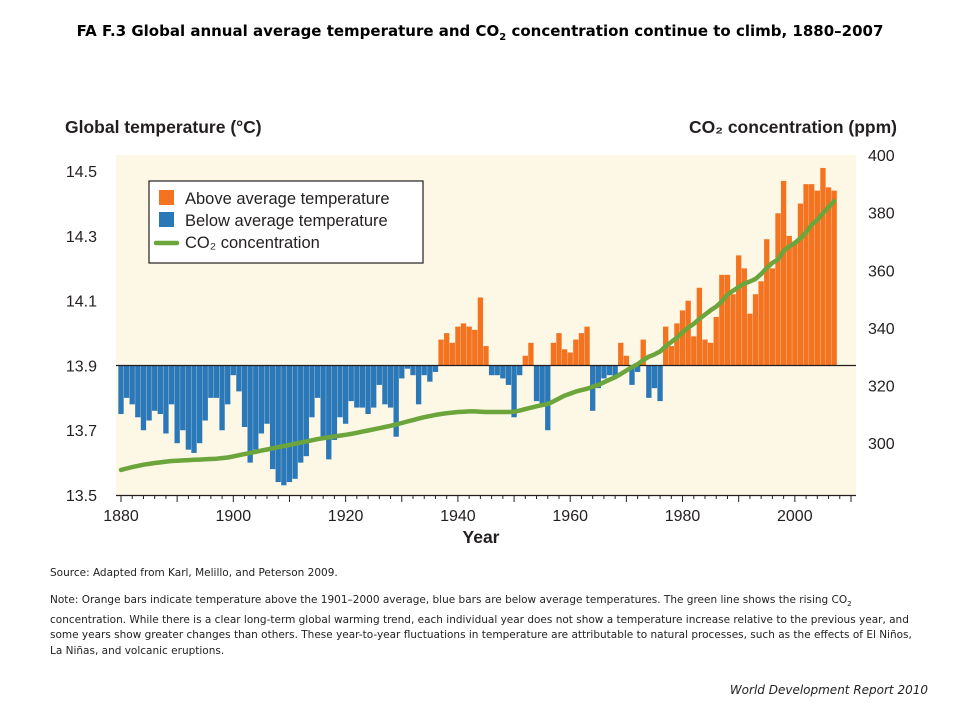 Image resolution: width=960 pixels, height=720 pixels. I want to click on temperature-bar-1989, so click(733, 330).